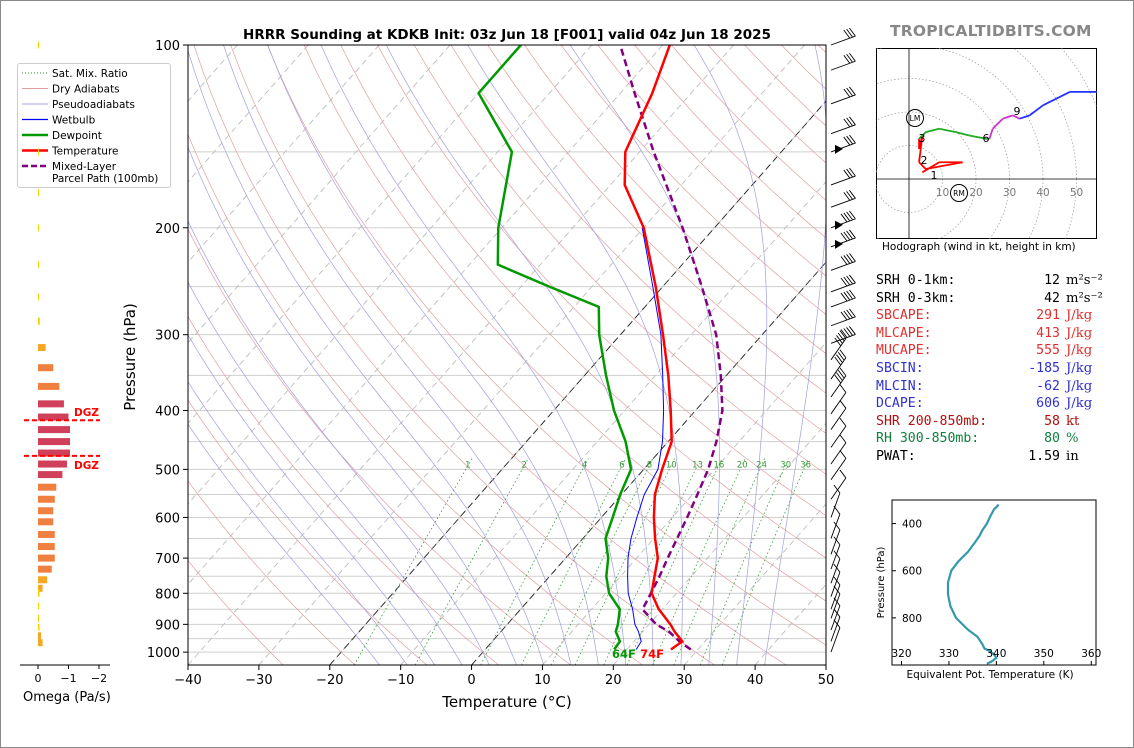 This screenshot has width=1134, height=748. What do you see at coordinates (1042, 193) in the screenshot?
I see `hodograph-ring-label: 40` at bounding box center [1042, 193].